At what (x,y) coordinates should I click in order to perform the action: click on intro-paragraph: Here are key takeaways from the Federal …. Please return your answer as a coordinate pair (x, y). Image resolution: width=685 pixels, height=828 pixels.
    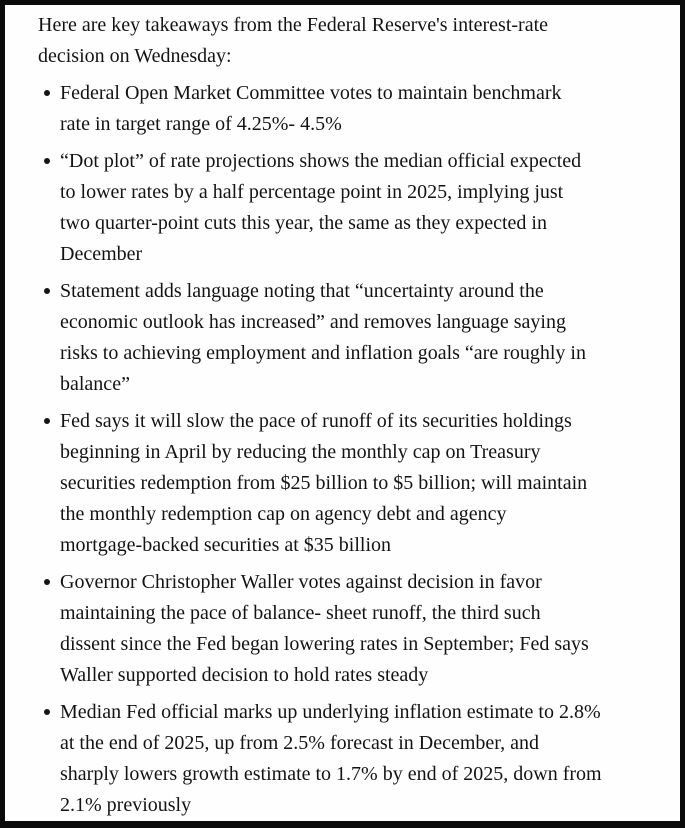
    Looking at the image, I should click on (293, 40).